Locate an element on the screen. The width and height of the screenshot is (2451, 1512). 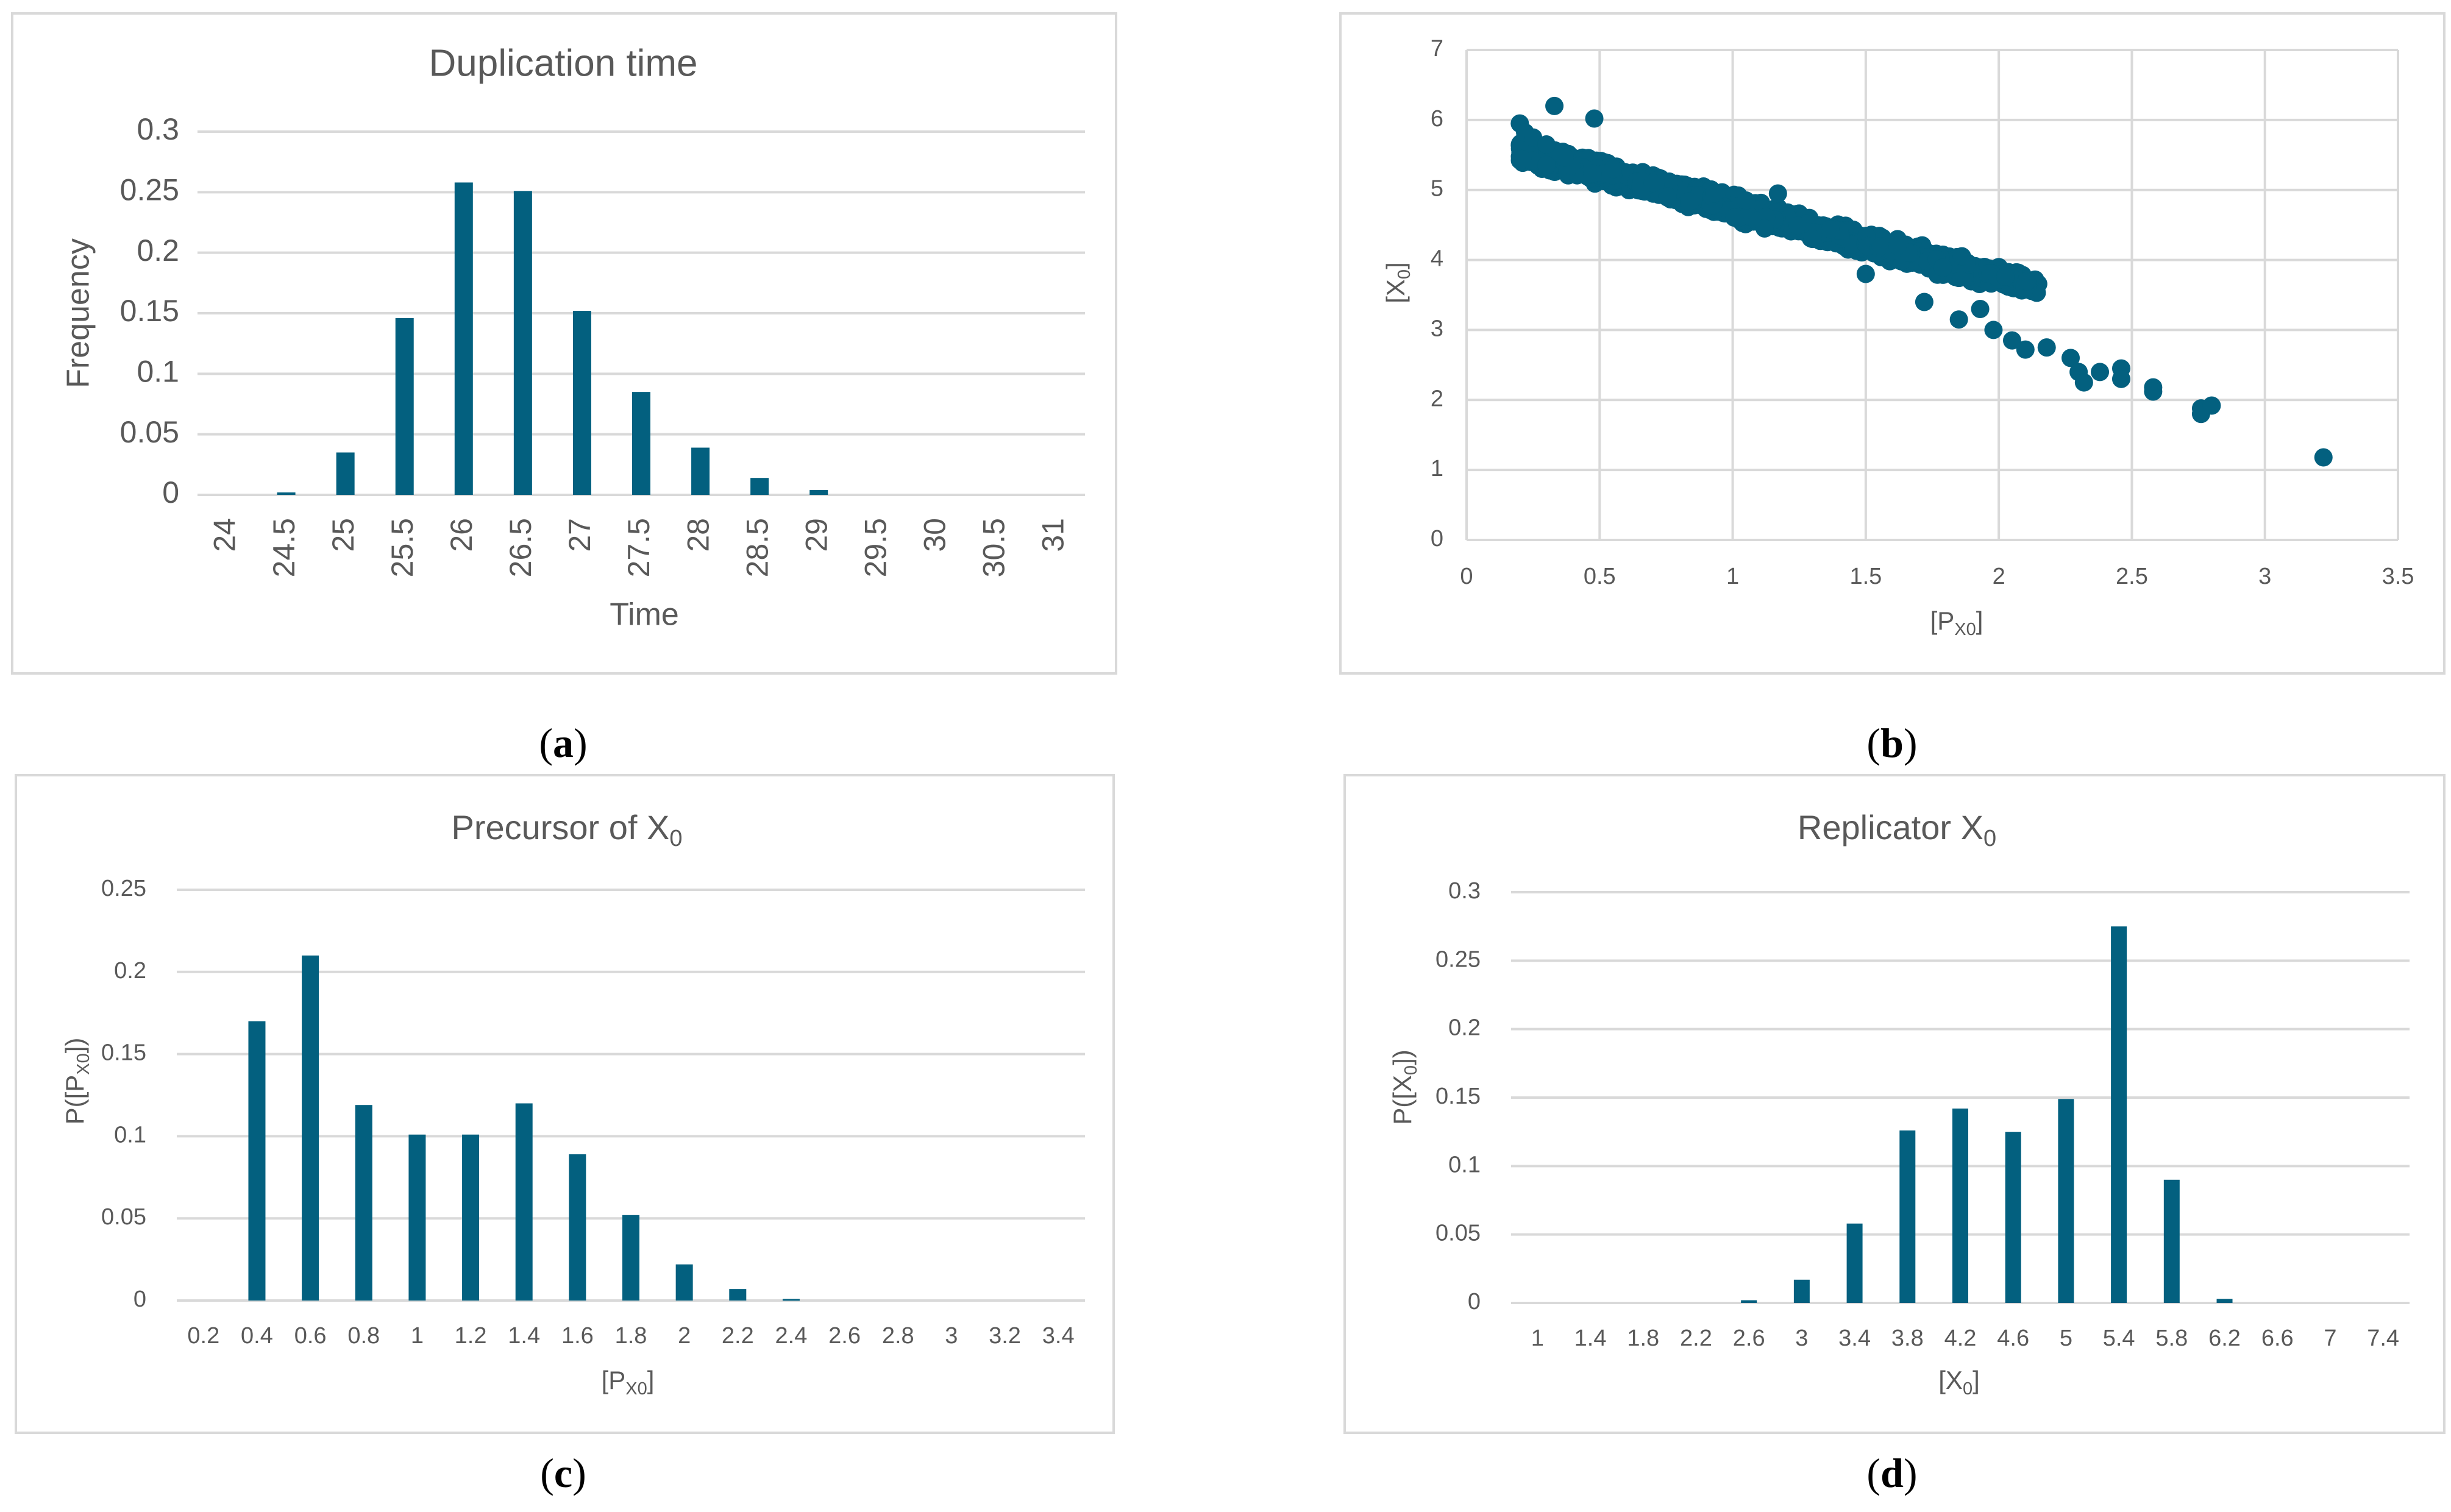
chart-title: Replicator X0 is located at coordinates (1897, 829).